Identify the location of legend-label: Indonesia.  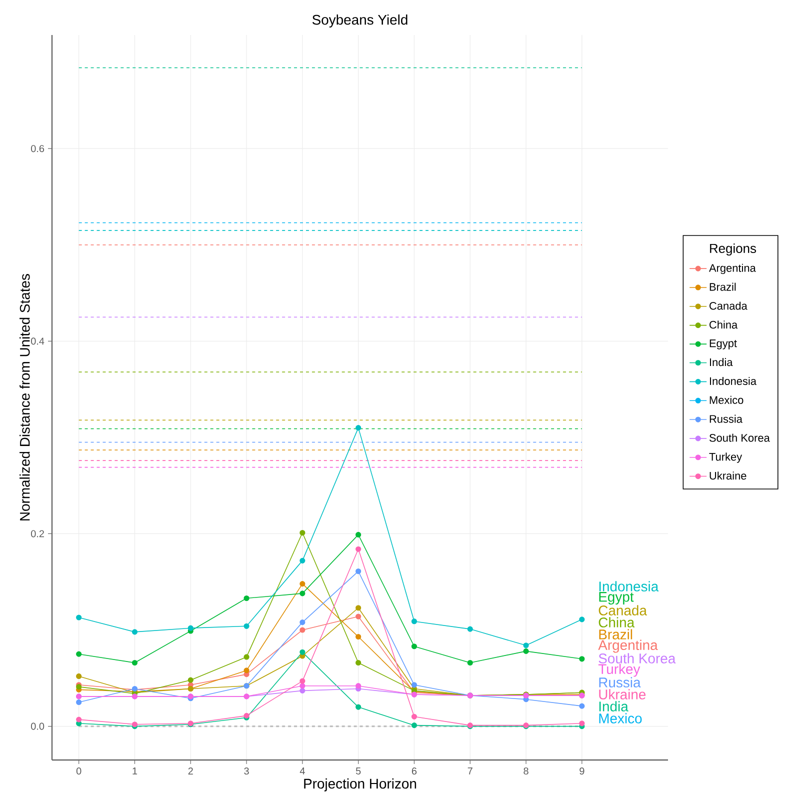
(733, 381).